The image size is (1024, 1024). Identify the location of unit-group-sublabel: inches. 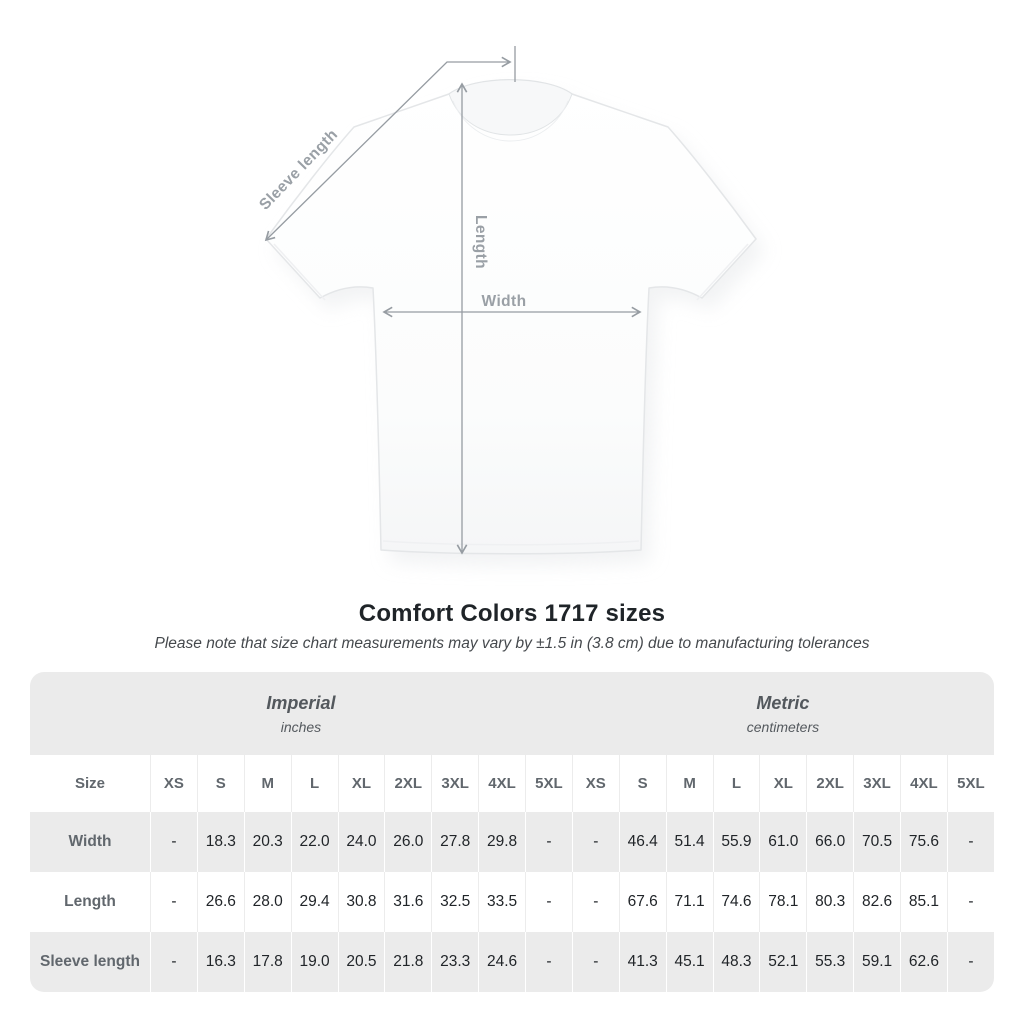
(301, 726).